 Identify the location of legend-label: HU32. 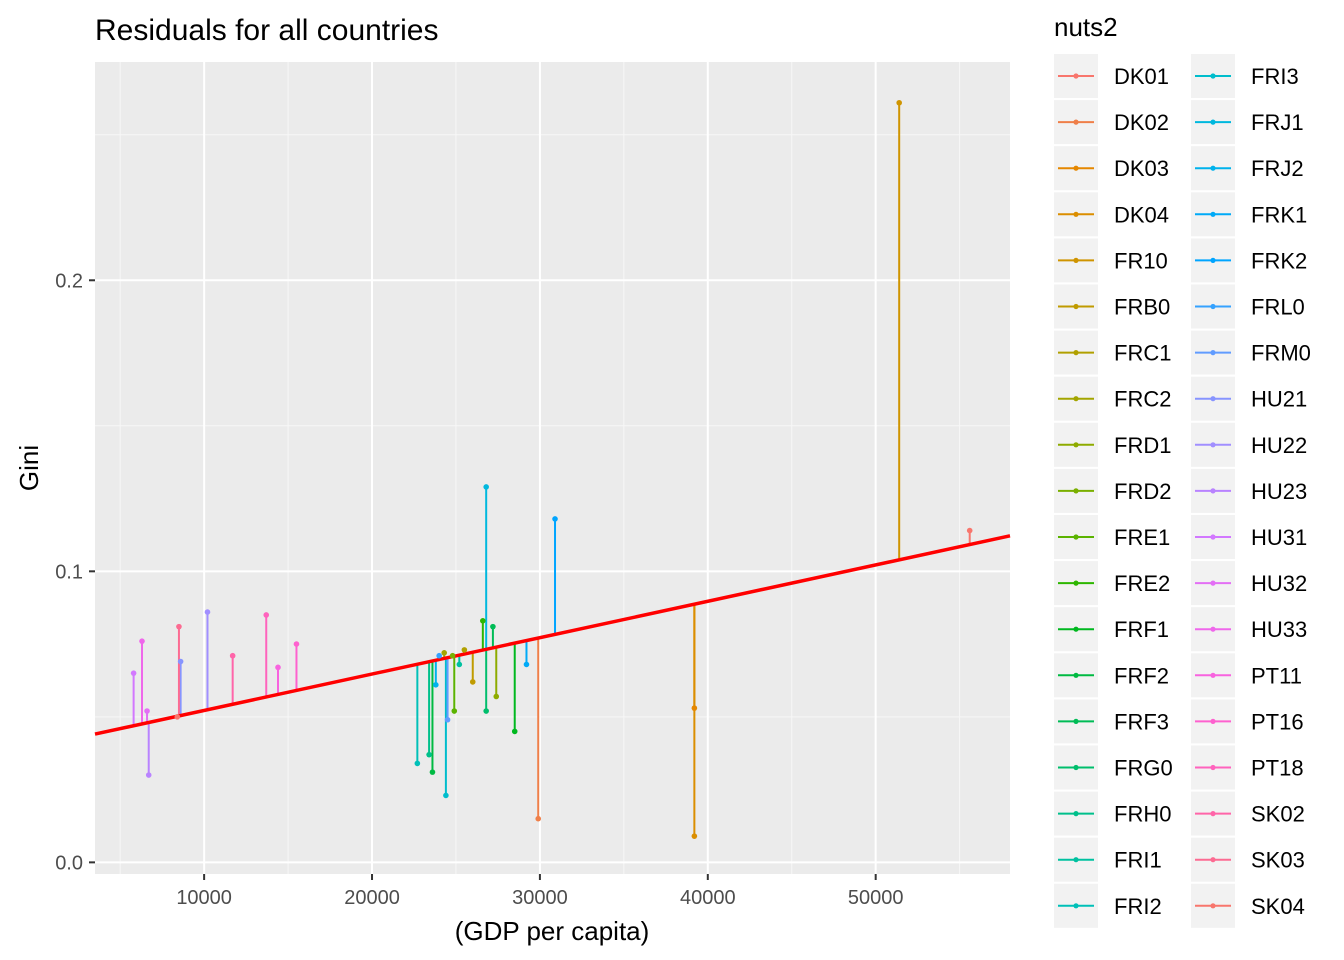
(1279, 583).